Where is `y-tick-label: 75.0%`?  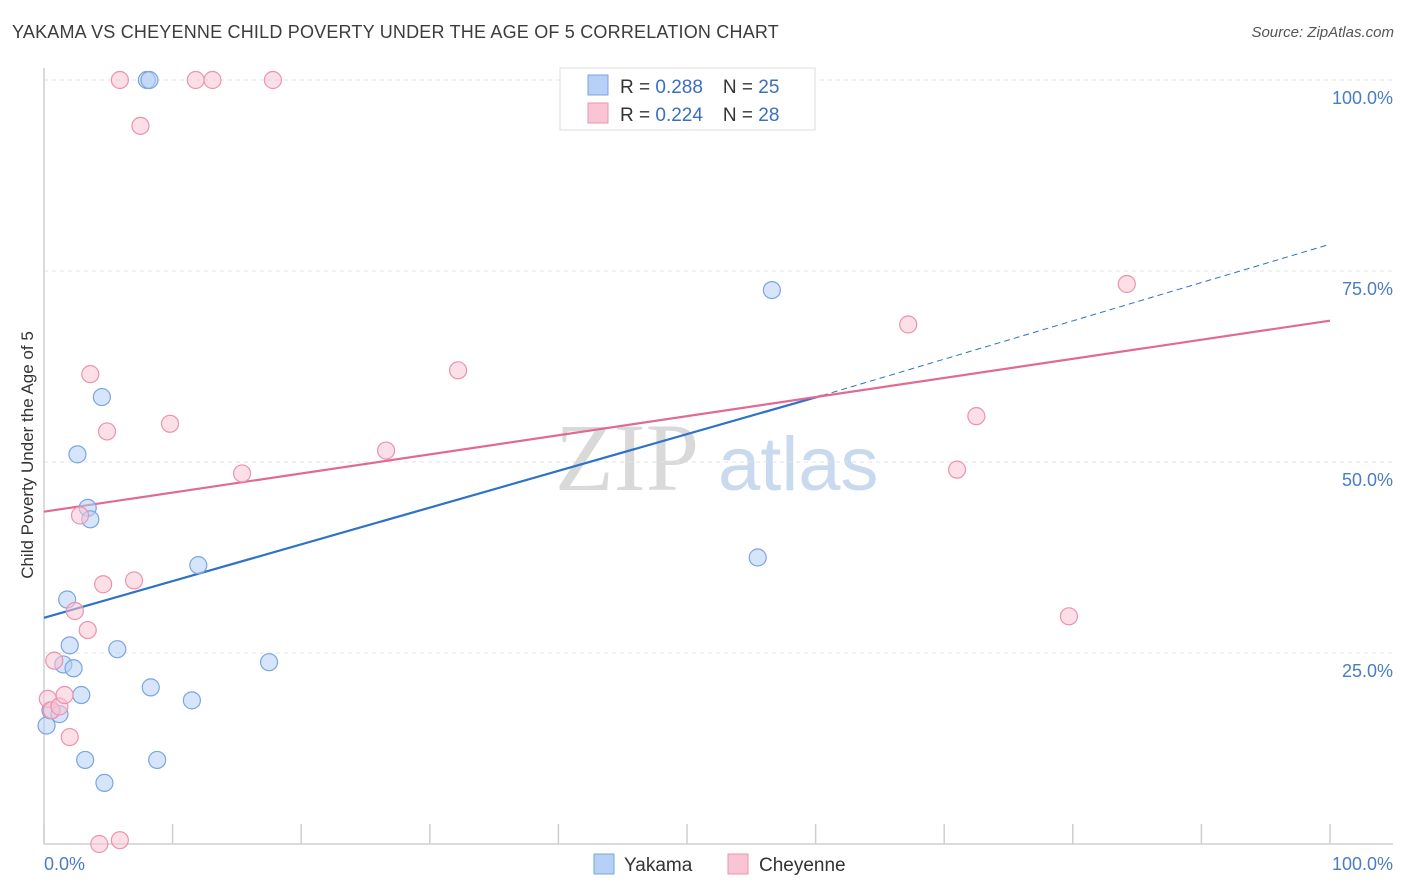 y-tick-label: 75.0% is located at coordinates (1367, 289).